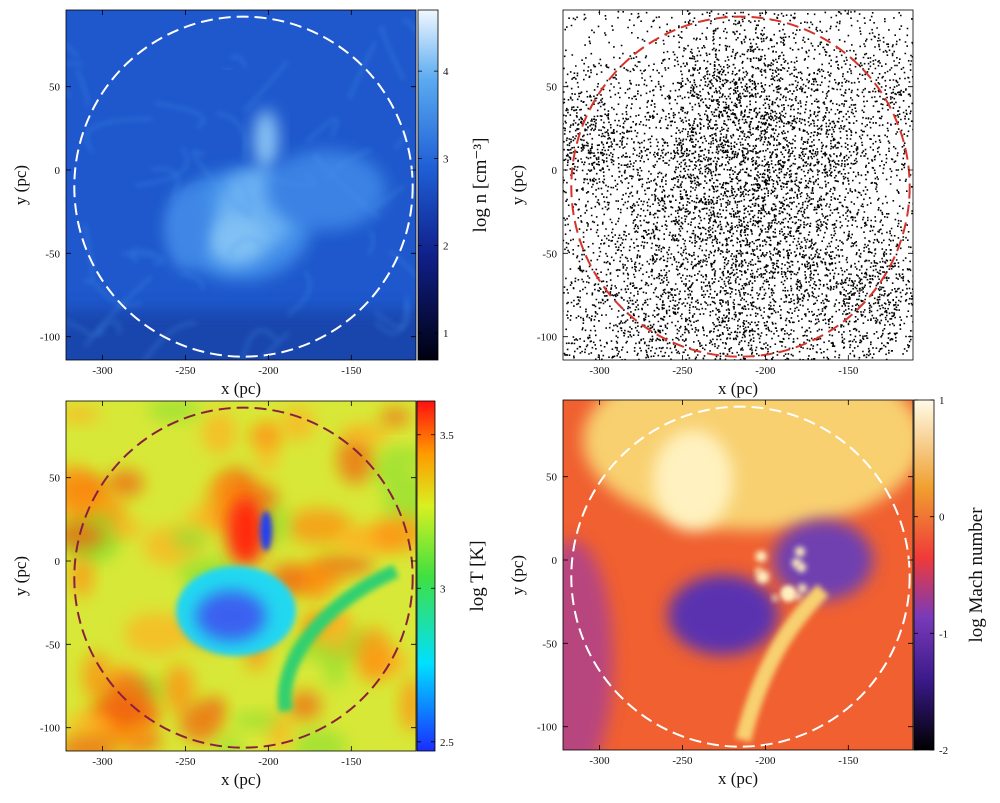  Describe the element at coordinates (976, 575) in the screenshot. I see `colorbar-label: log Mach number` at that location.